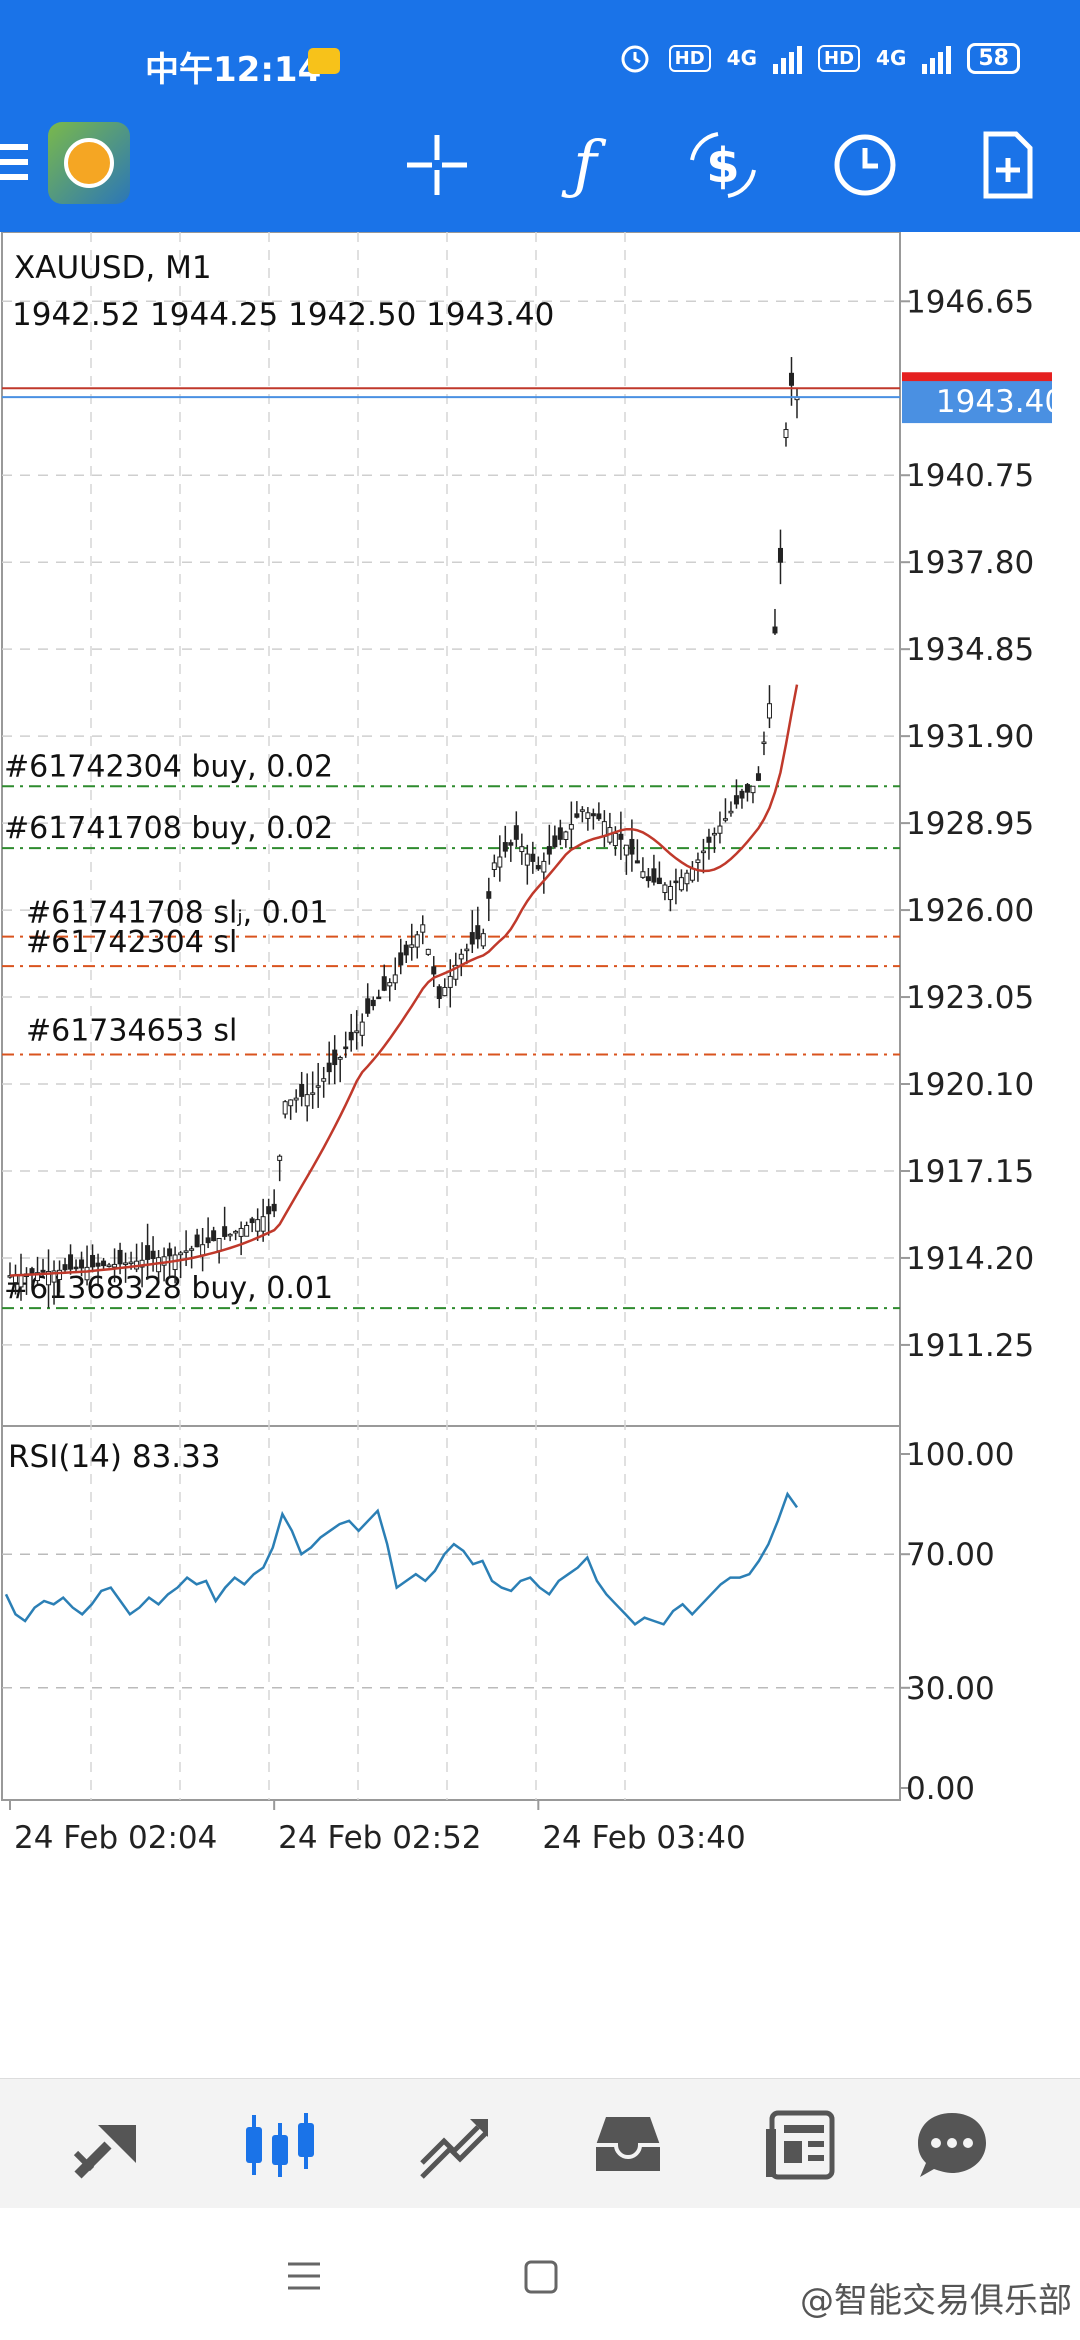 This screenshot has height=2340, width=1080. I want to click on bottom-nav, so click(540, 2143).